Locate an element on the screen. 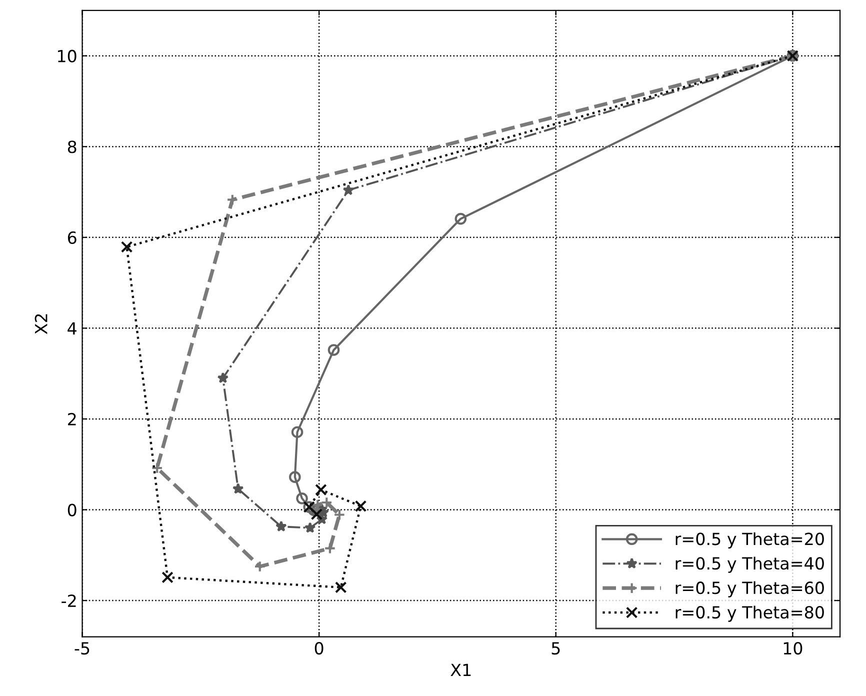 This screenshot has height=696, width=866. y-axis-title: X2 is located at coordinates (41, 324).